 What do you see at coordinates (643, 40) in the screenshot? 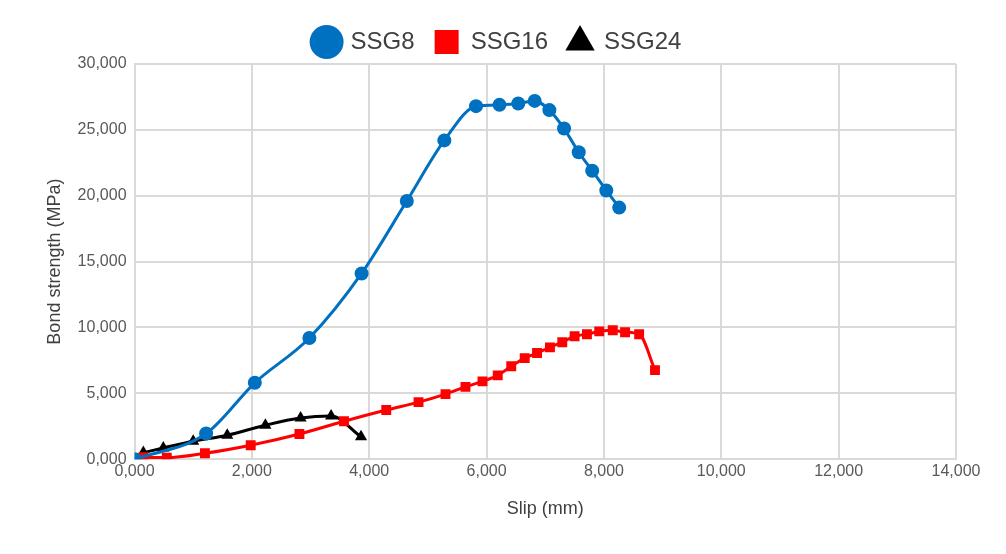
I see `legend-label: SSG24` at bounding box center [643, 40].